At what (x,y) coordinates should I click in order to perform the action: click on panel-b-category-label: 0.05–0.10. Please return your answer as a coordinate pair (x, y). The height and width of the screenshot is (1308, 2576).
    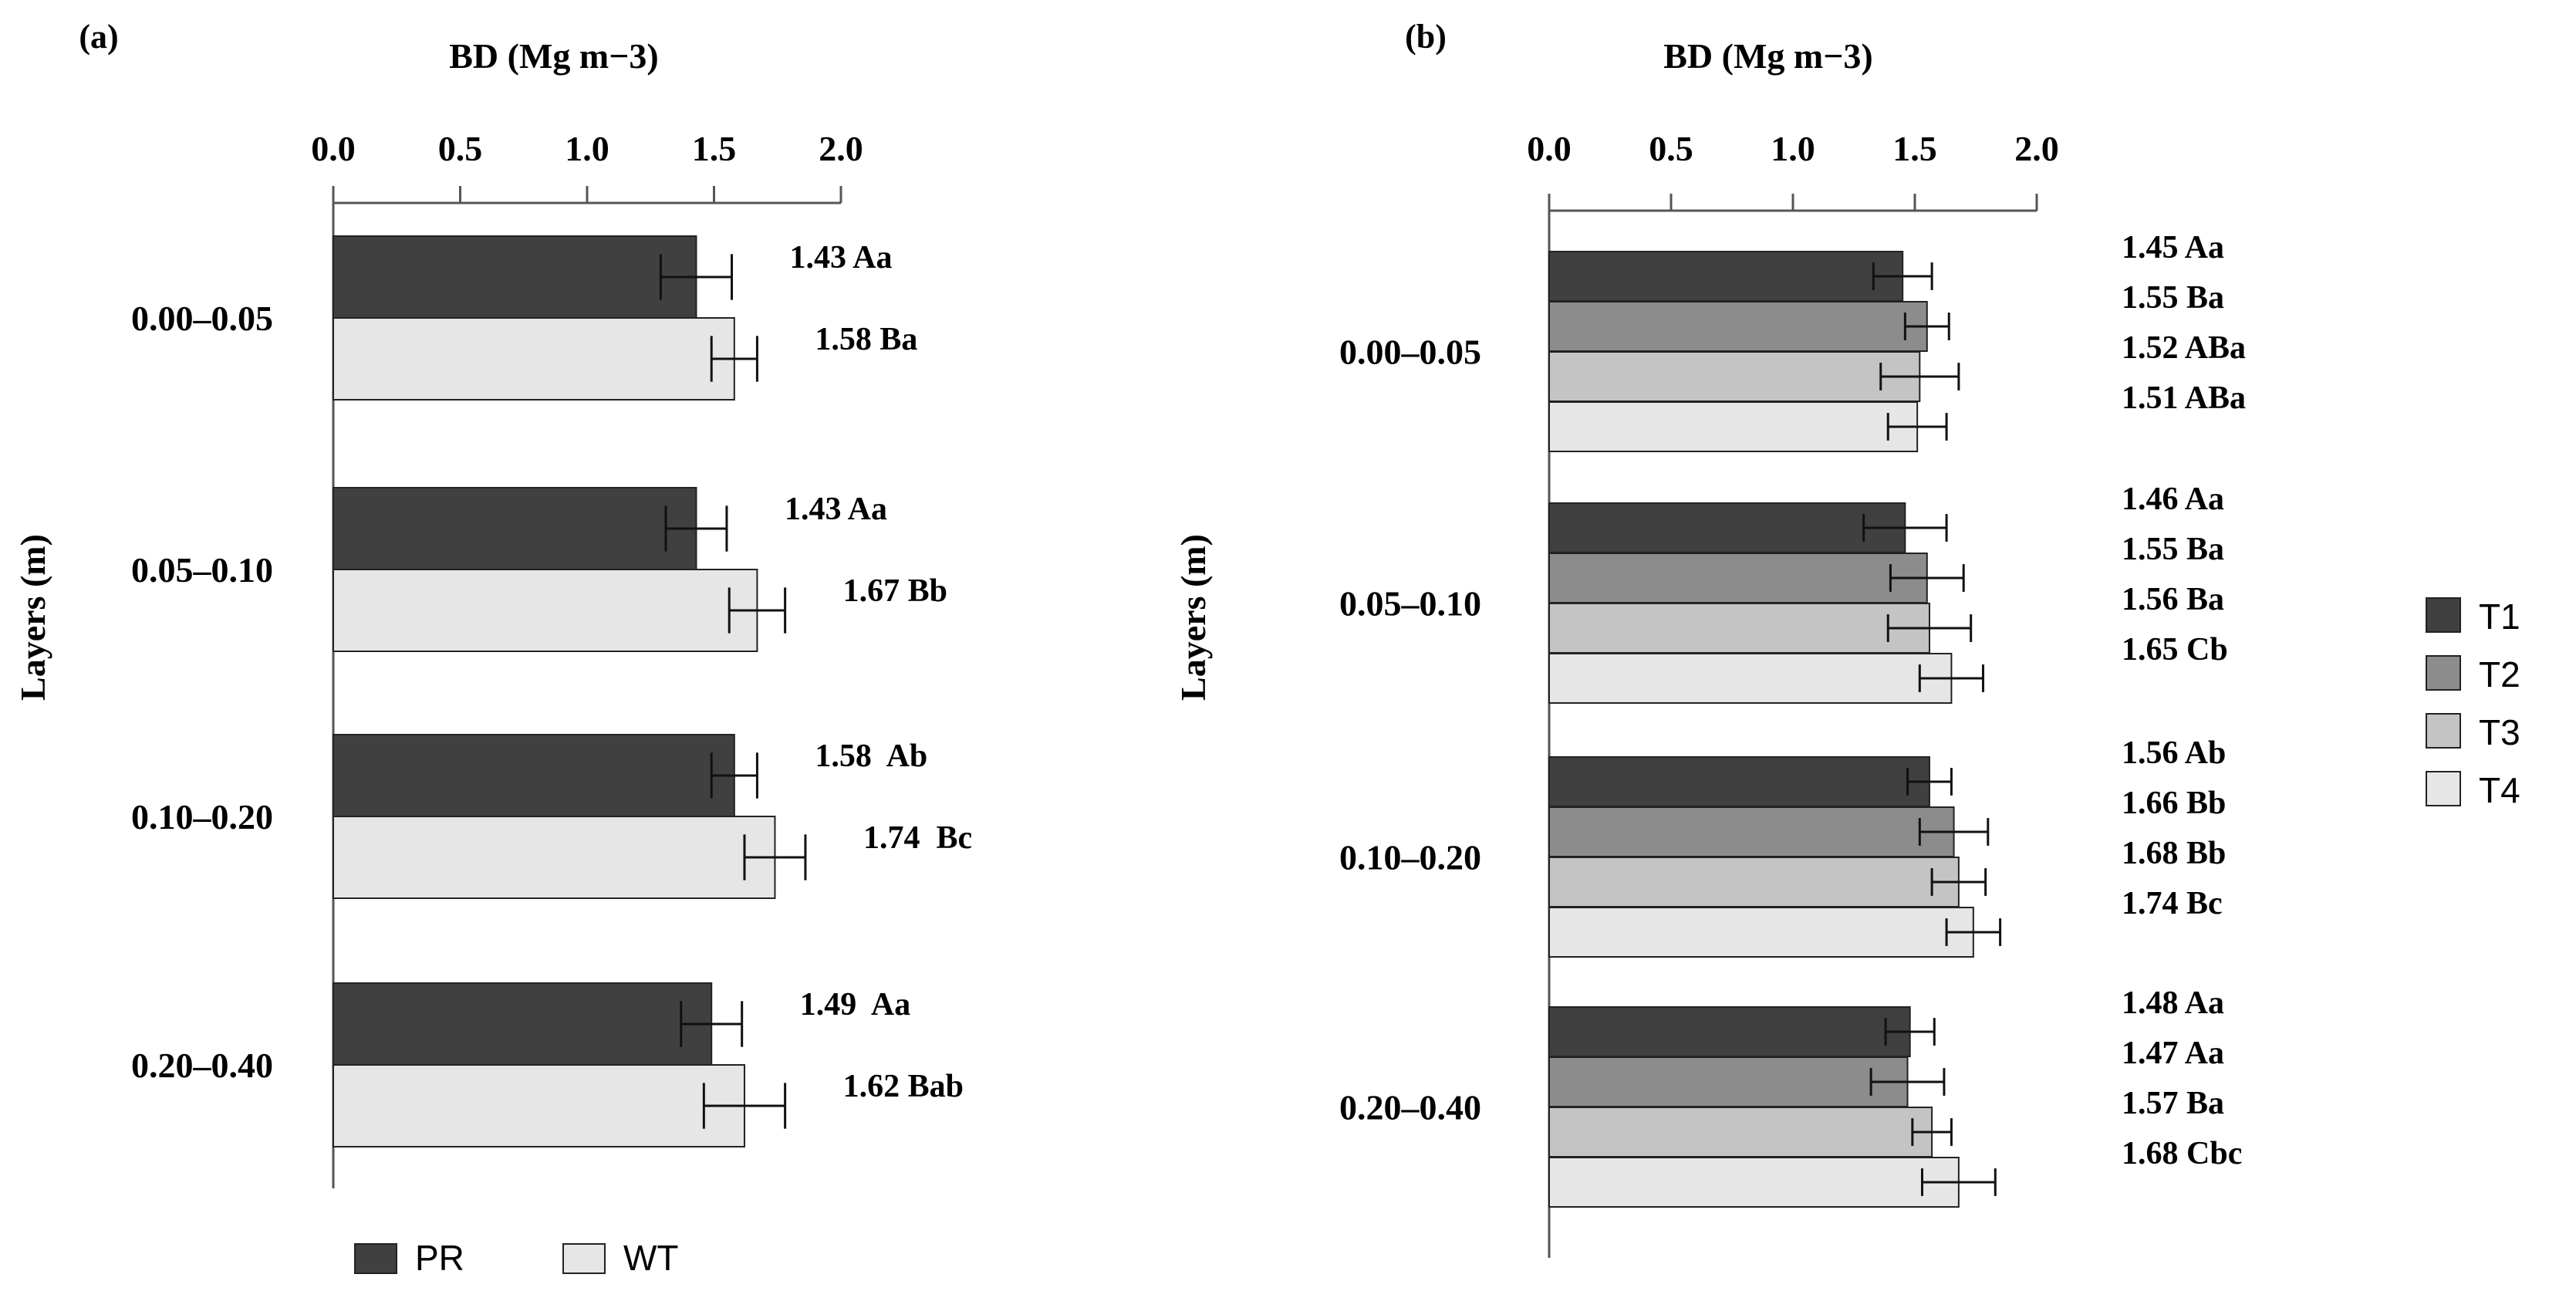
    Looking at the image, I should click on (1410, 604).